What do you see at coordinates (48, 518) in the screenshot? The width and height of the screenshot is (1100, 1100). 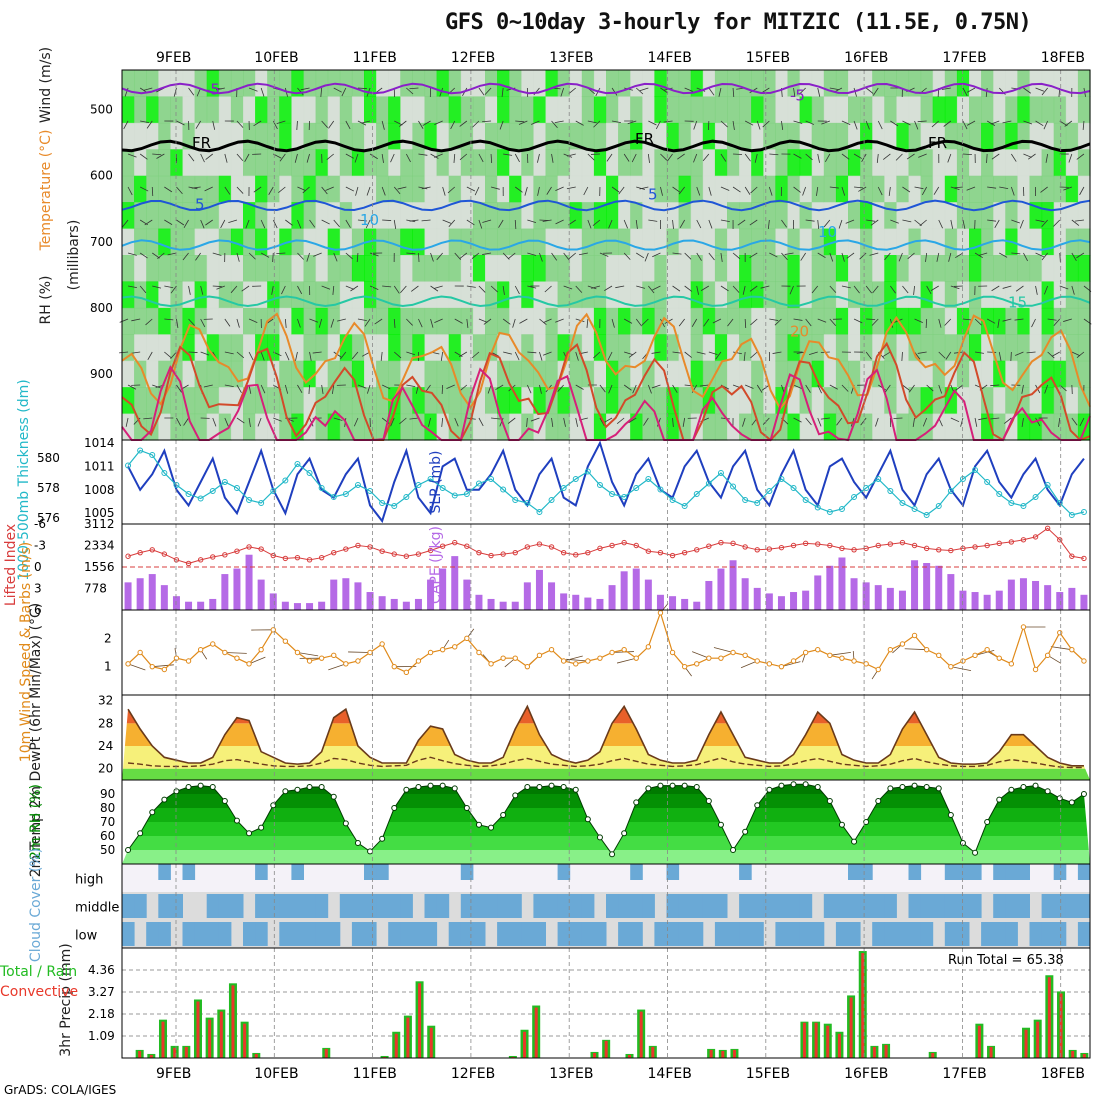 I see `thickness-tick-label: 576` at bounding box center [48, 518].